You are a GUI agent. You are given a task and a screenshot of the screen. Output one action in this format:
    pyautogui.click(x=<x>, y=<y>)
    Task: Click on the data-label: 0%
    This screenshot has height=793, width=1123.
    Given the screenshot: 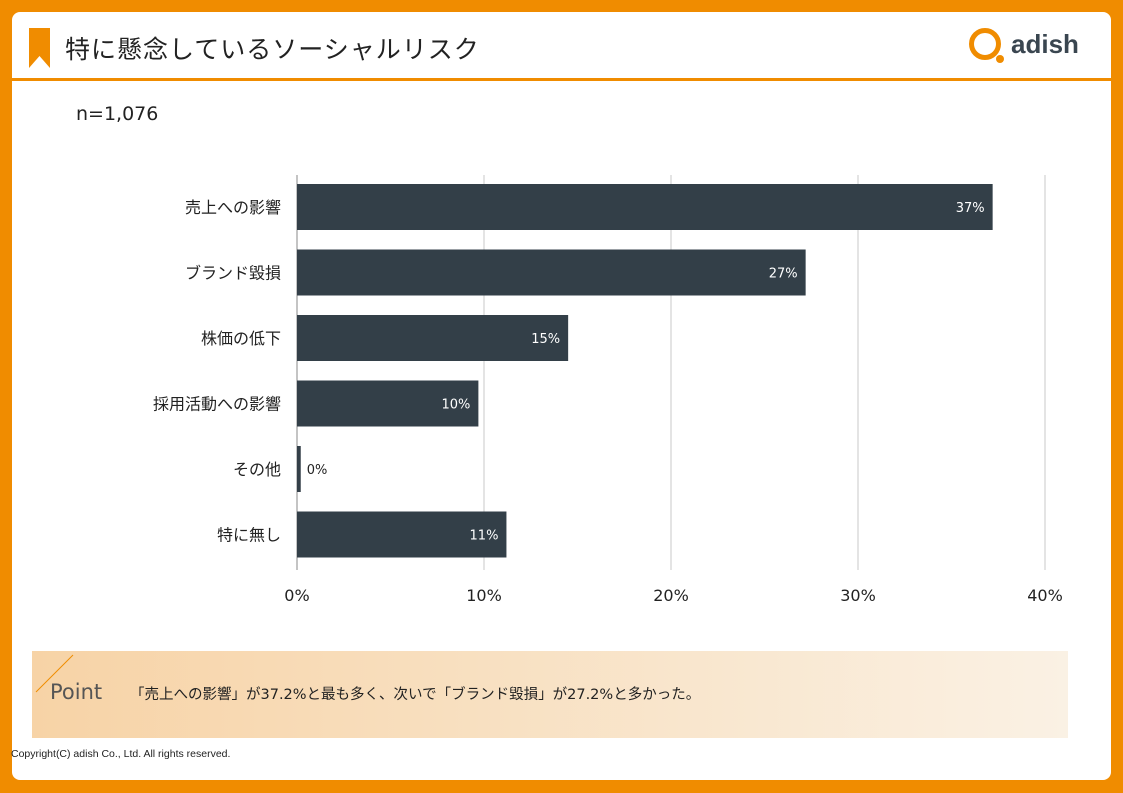 What is the action you would take?
    pyautogui.click(x=317, y=470)
    